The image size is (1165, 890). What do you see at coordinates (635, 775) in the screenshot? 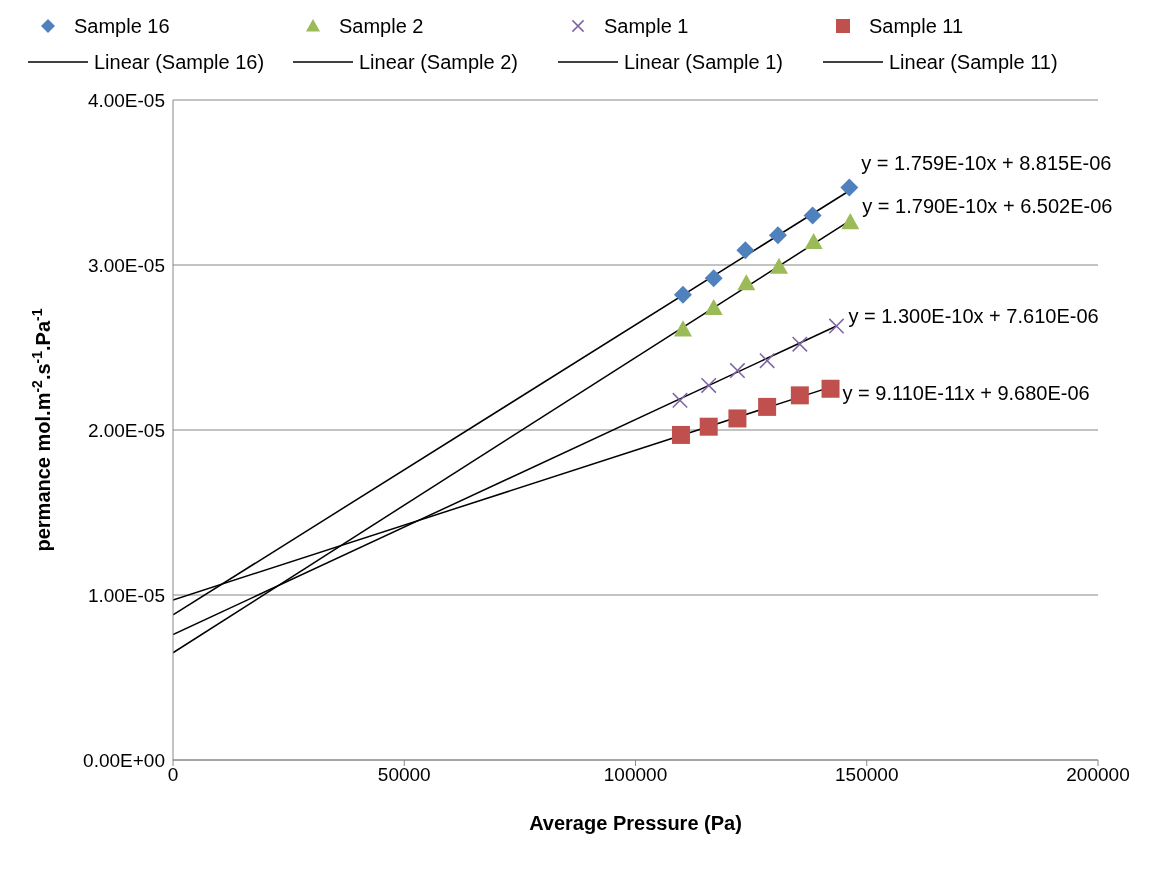
I see `x-tick-label: 100000` at bounding box center [635, 775].